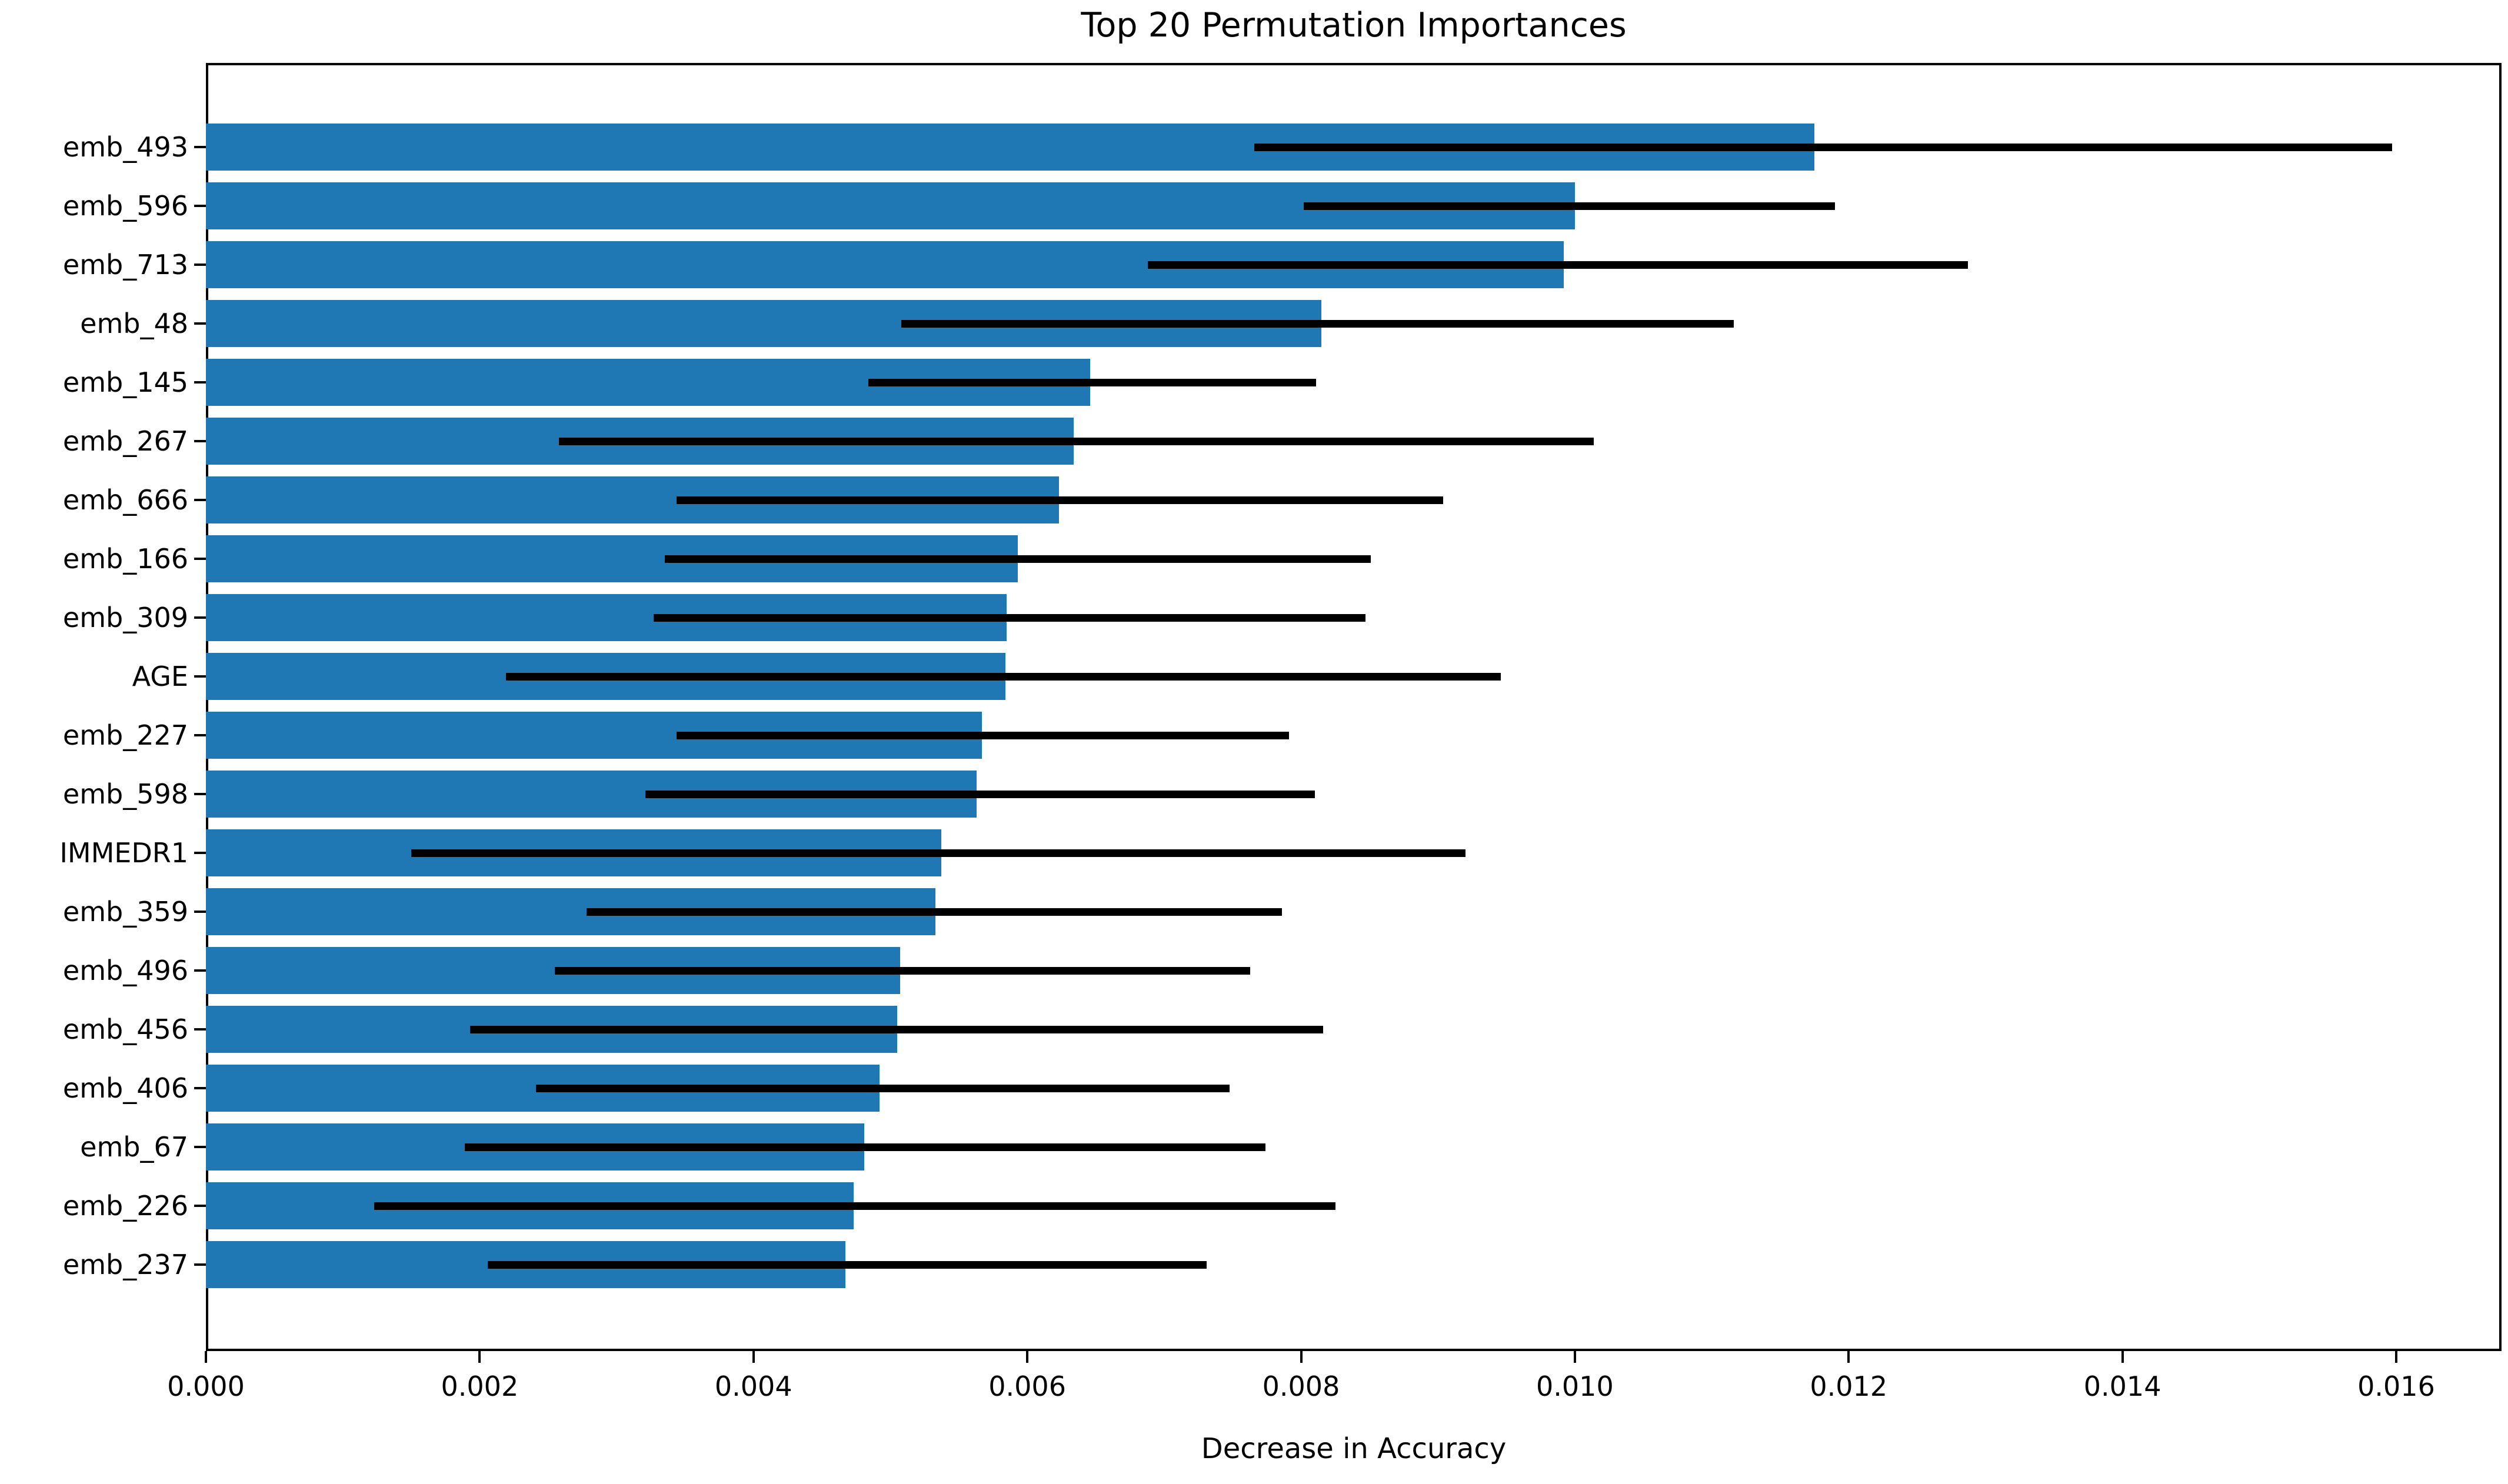 The height and width of the screenshot is (1484, 2508). What do you see at coordinates (125, 559) in the screenshot?
I see `y-tick-label-emb_166: emb_166` at bounding box center [125, 559].